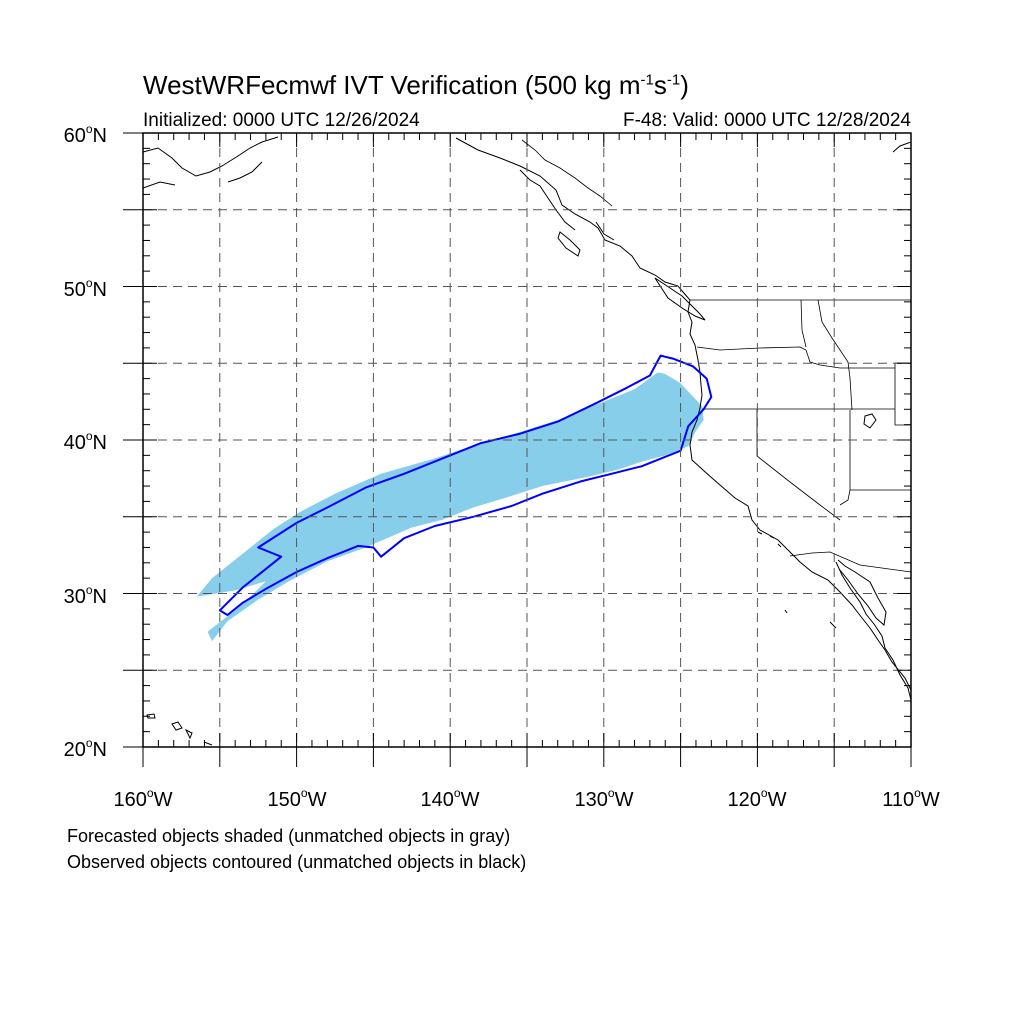  What do you see at coordinates (281, 120) in the screenshot?
I see `initialized-time: Initialized: 0000 UTC 12/26/2024` at bounding box center [281, 120].